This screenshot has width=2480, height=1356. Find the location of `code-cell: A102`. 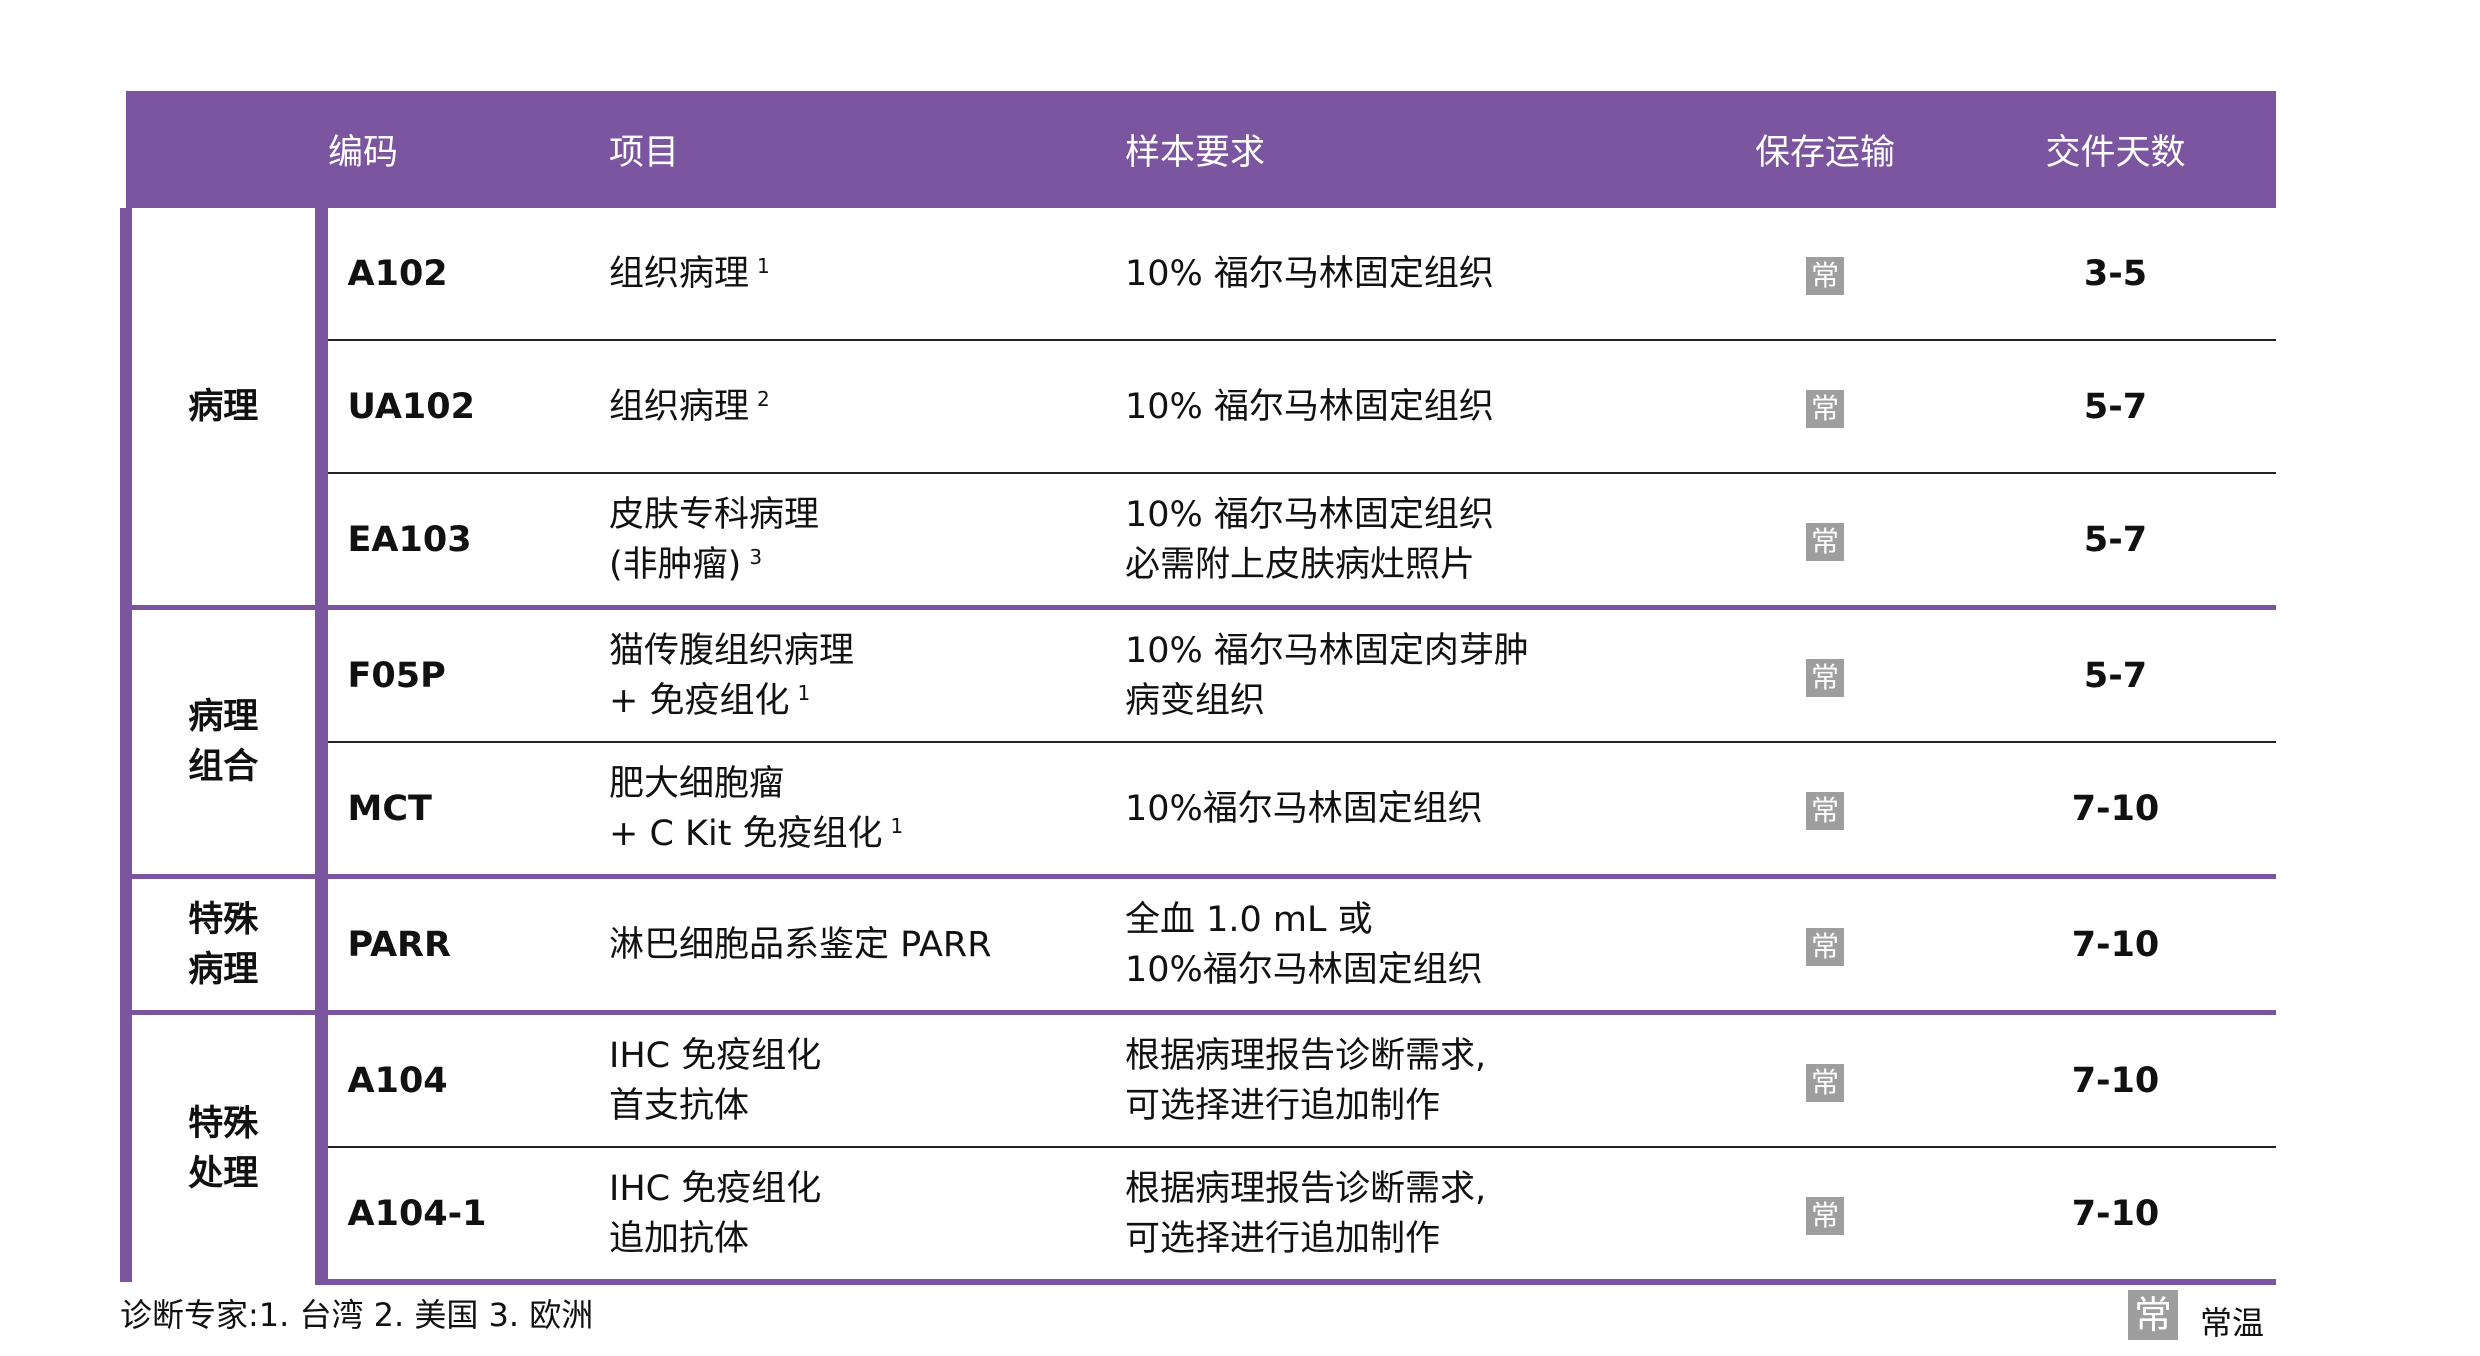

code-cell: A102 is located at coordinates (397, 273).